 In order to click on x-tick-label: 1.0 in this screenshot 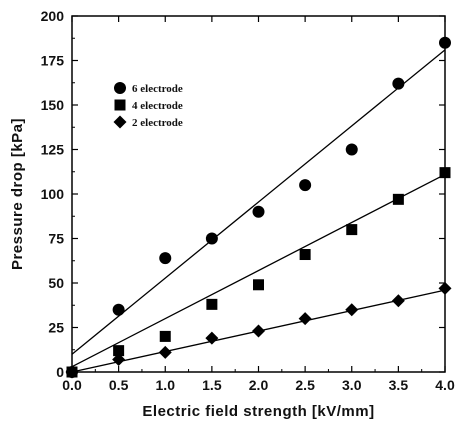, I will do `click(166, 385)`.